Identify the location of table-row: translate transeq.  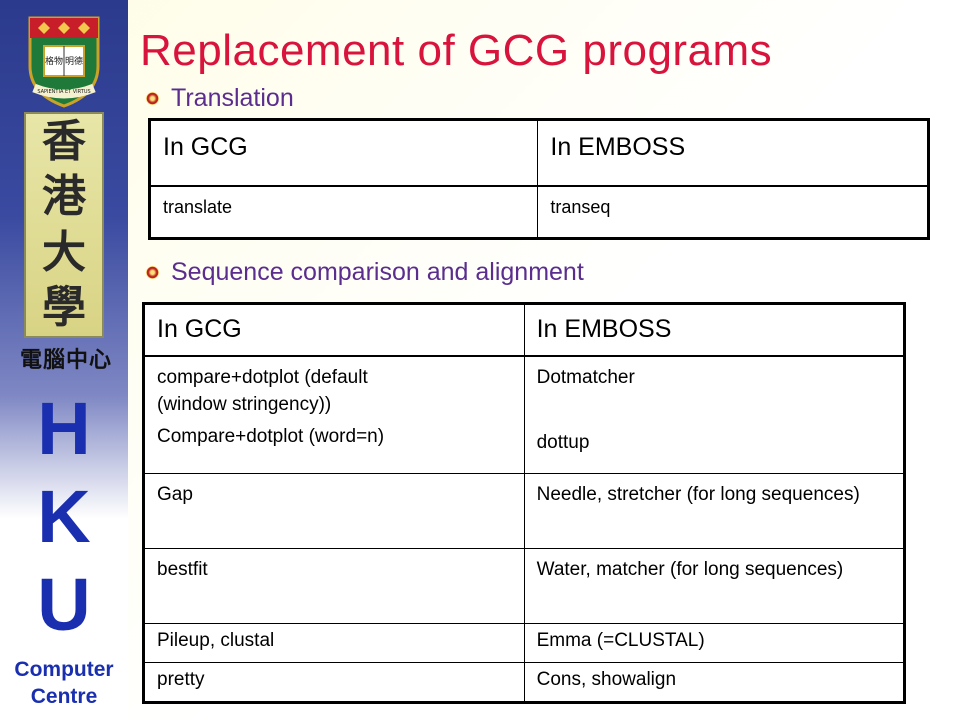
(538, 212).